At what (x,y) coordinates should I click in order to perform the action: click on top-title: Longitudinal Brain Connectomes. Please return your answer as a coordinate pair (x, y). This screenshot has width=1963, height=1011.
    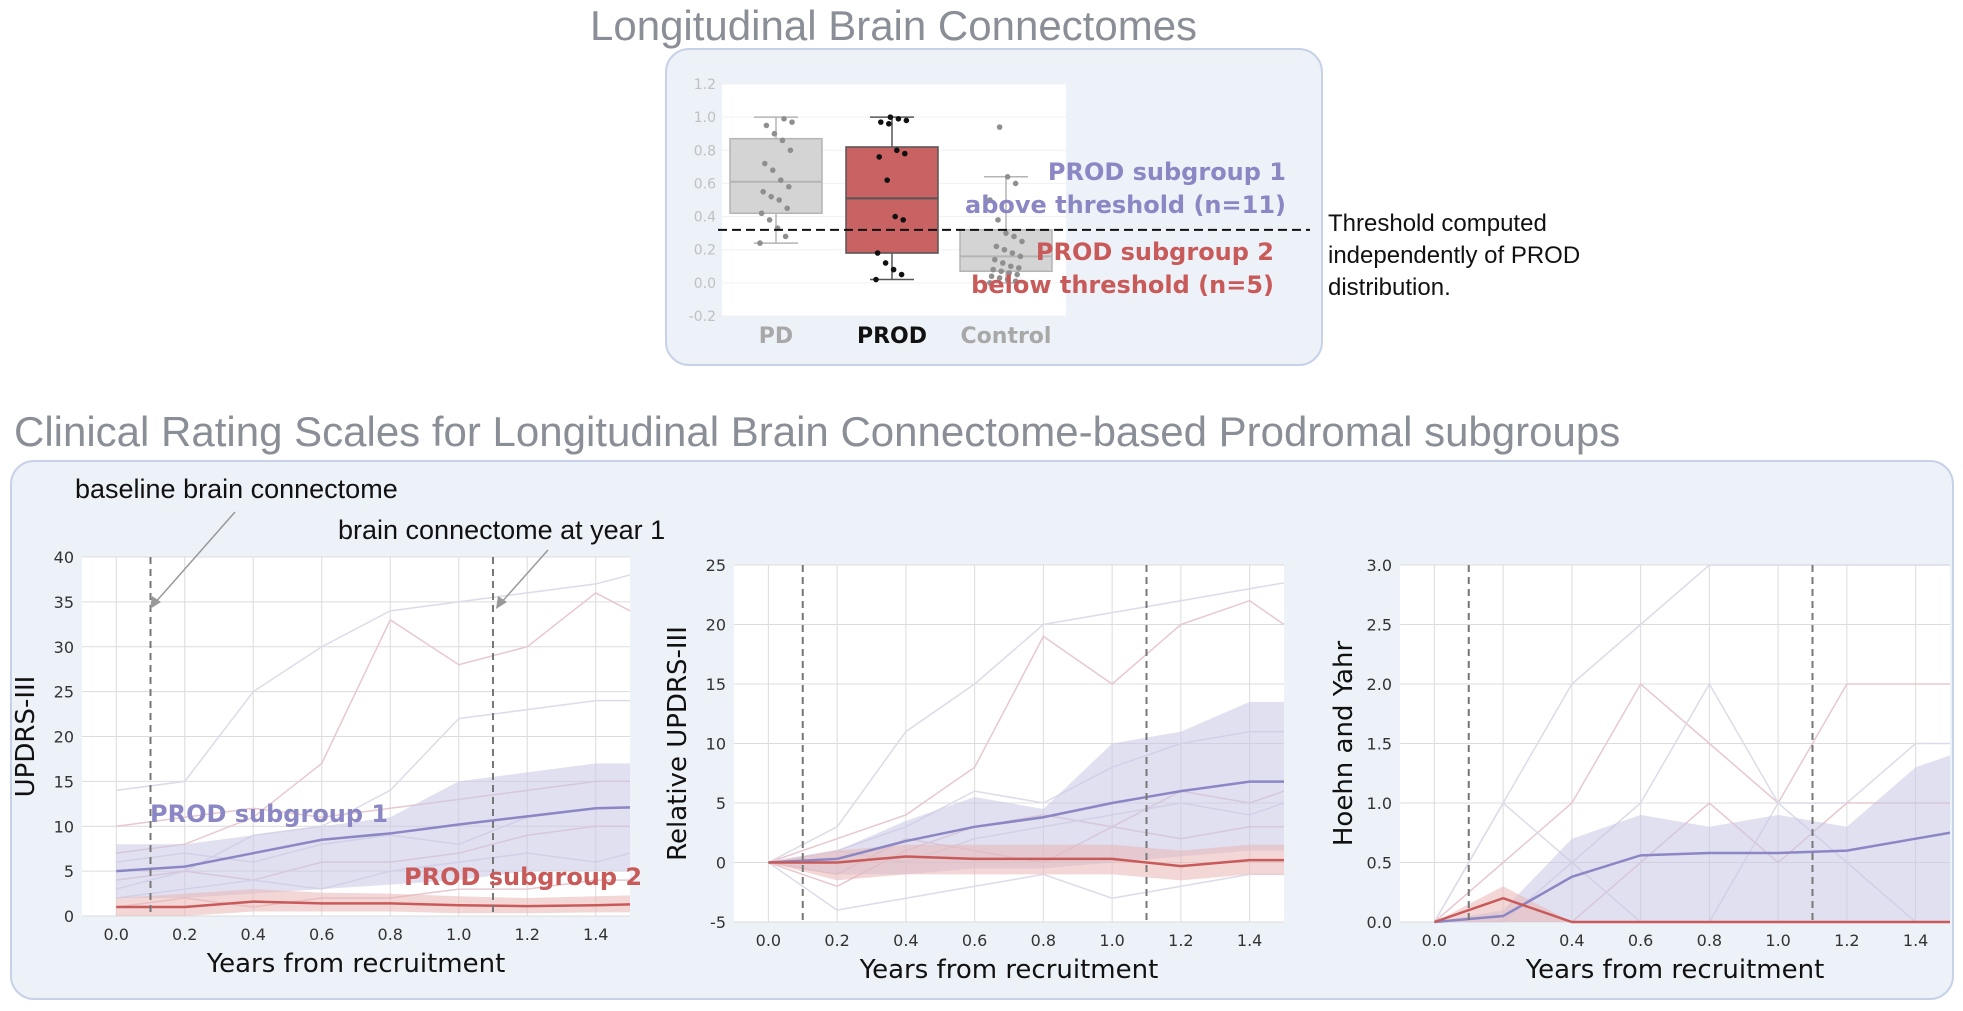
    Looking at the image, I should click on (894, 25).